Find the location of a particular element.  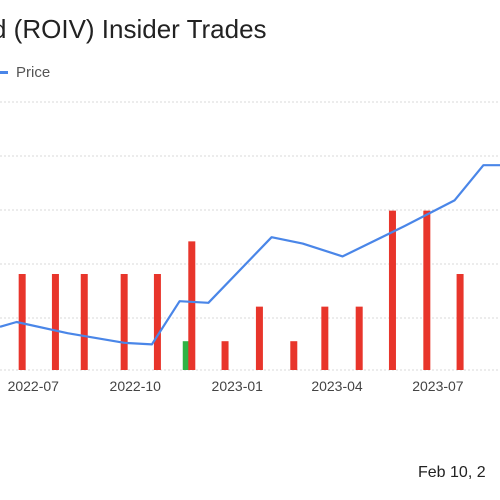

x-tick-label: 2023-01 is located at coordinates (238, 386).